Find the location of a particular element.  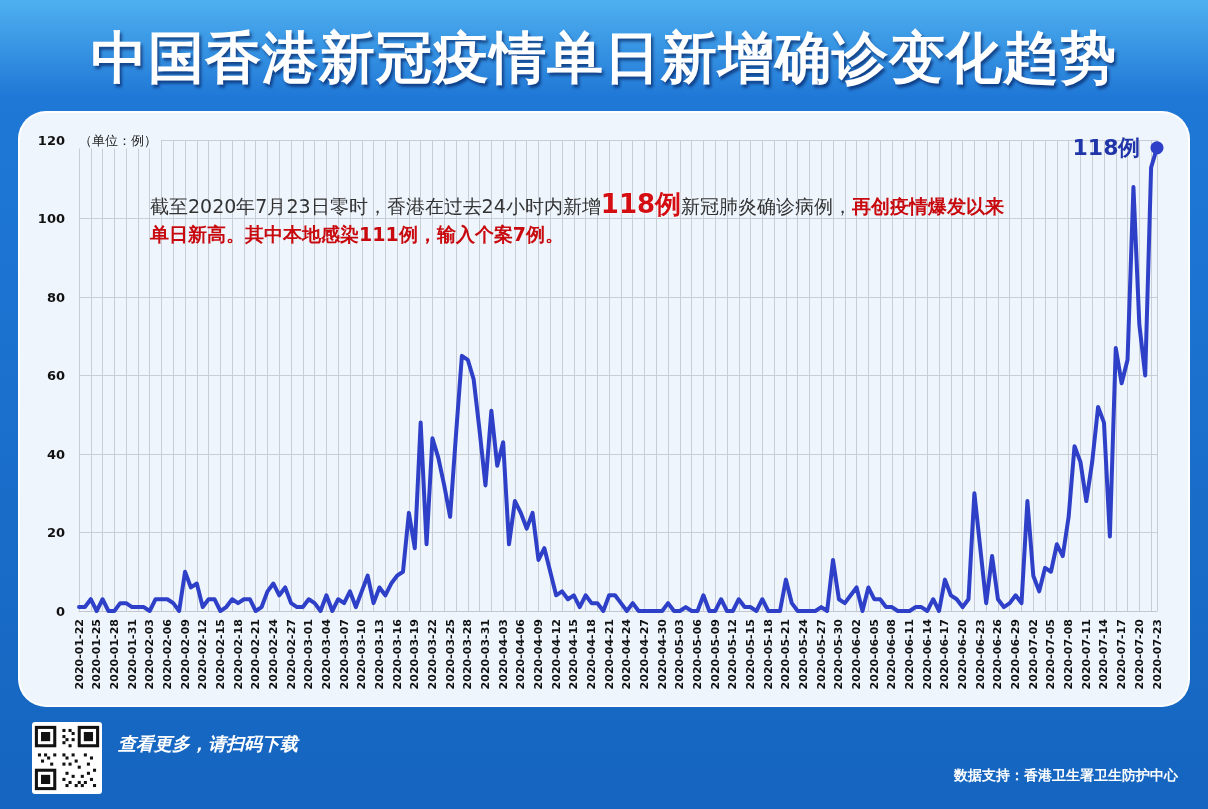

y-tick-label: 100 is located at coordinates (51, 218).